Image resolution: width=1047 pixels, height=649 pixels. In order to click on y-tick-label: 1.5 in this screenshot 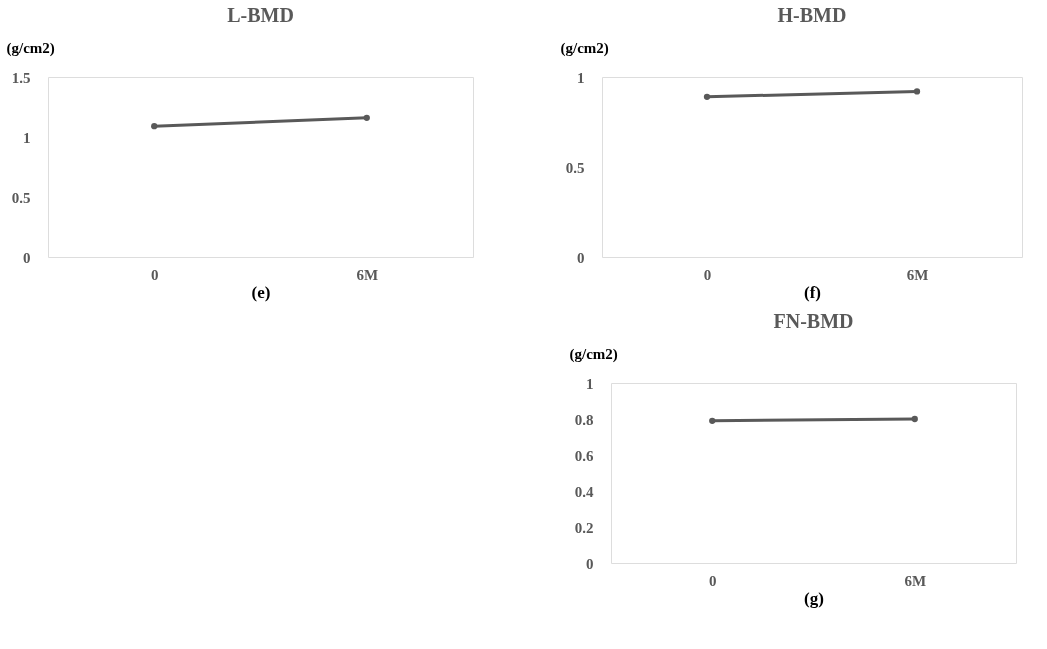, I will do `click(21, 77)`.